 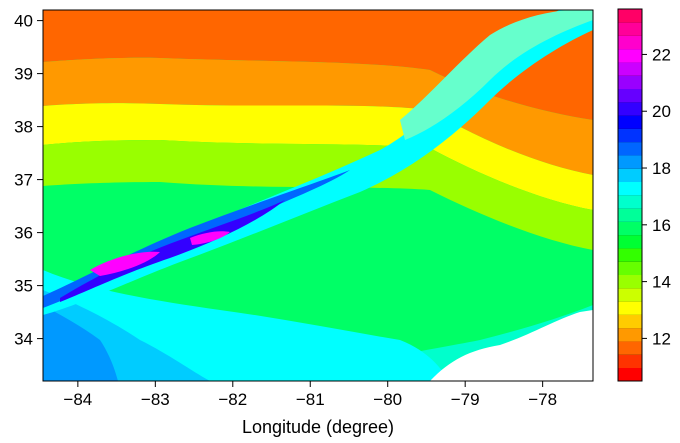 What do you see at coordinates (23, 21) in the screenshot?
I see `y-tick-label: 40` at bounding box center [23, 21].